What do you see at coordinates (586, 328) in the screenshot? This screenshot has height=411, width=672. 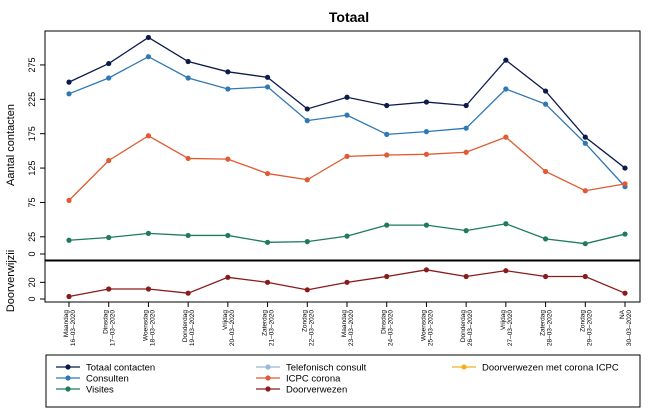 I see `x-tick-label: Zondag29–03–2020` at bounding box center [586, 328].